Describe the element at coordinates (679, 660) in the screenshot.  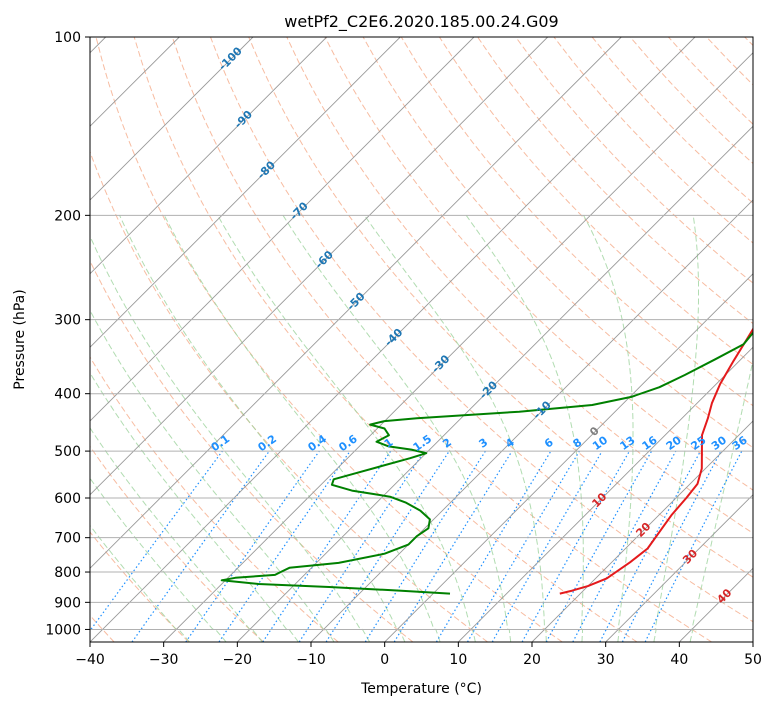
I see `x-tick-label: 40` at that location.